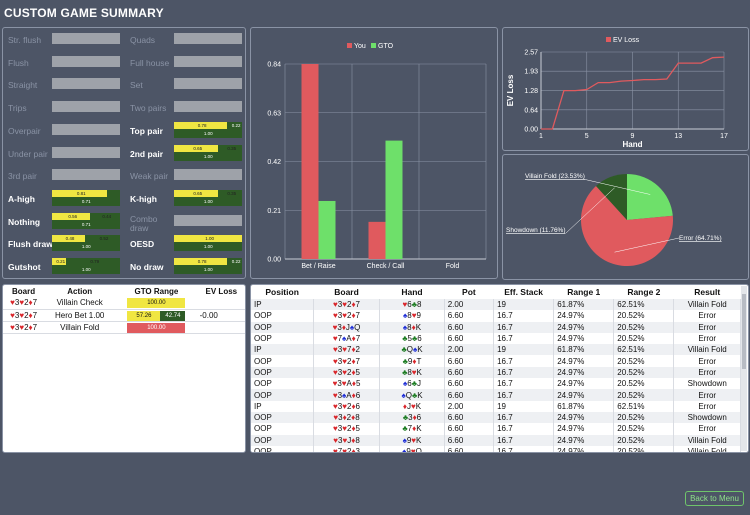 The image size is (750, 515). Describe the element at coordinates (274, 65) in the screenshot. I see `bar-chart-ytick: 0.84` at that location.